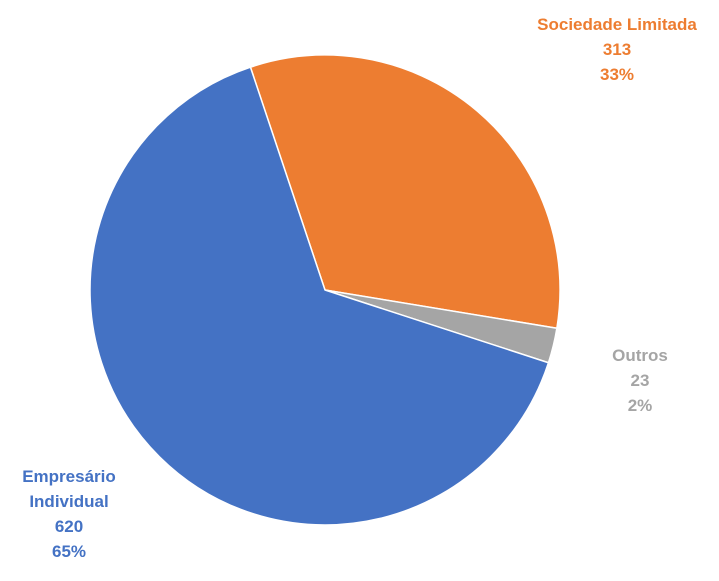 This screenshot has width=719, height=581. What do you see at coordinates (69, 526) in the screenshot?
I see `data-label-line: 620` at bounding box center [69, 526].